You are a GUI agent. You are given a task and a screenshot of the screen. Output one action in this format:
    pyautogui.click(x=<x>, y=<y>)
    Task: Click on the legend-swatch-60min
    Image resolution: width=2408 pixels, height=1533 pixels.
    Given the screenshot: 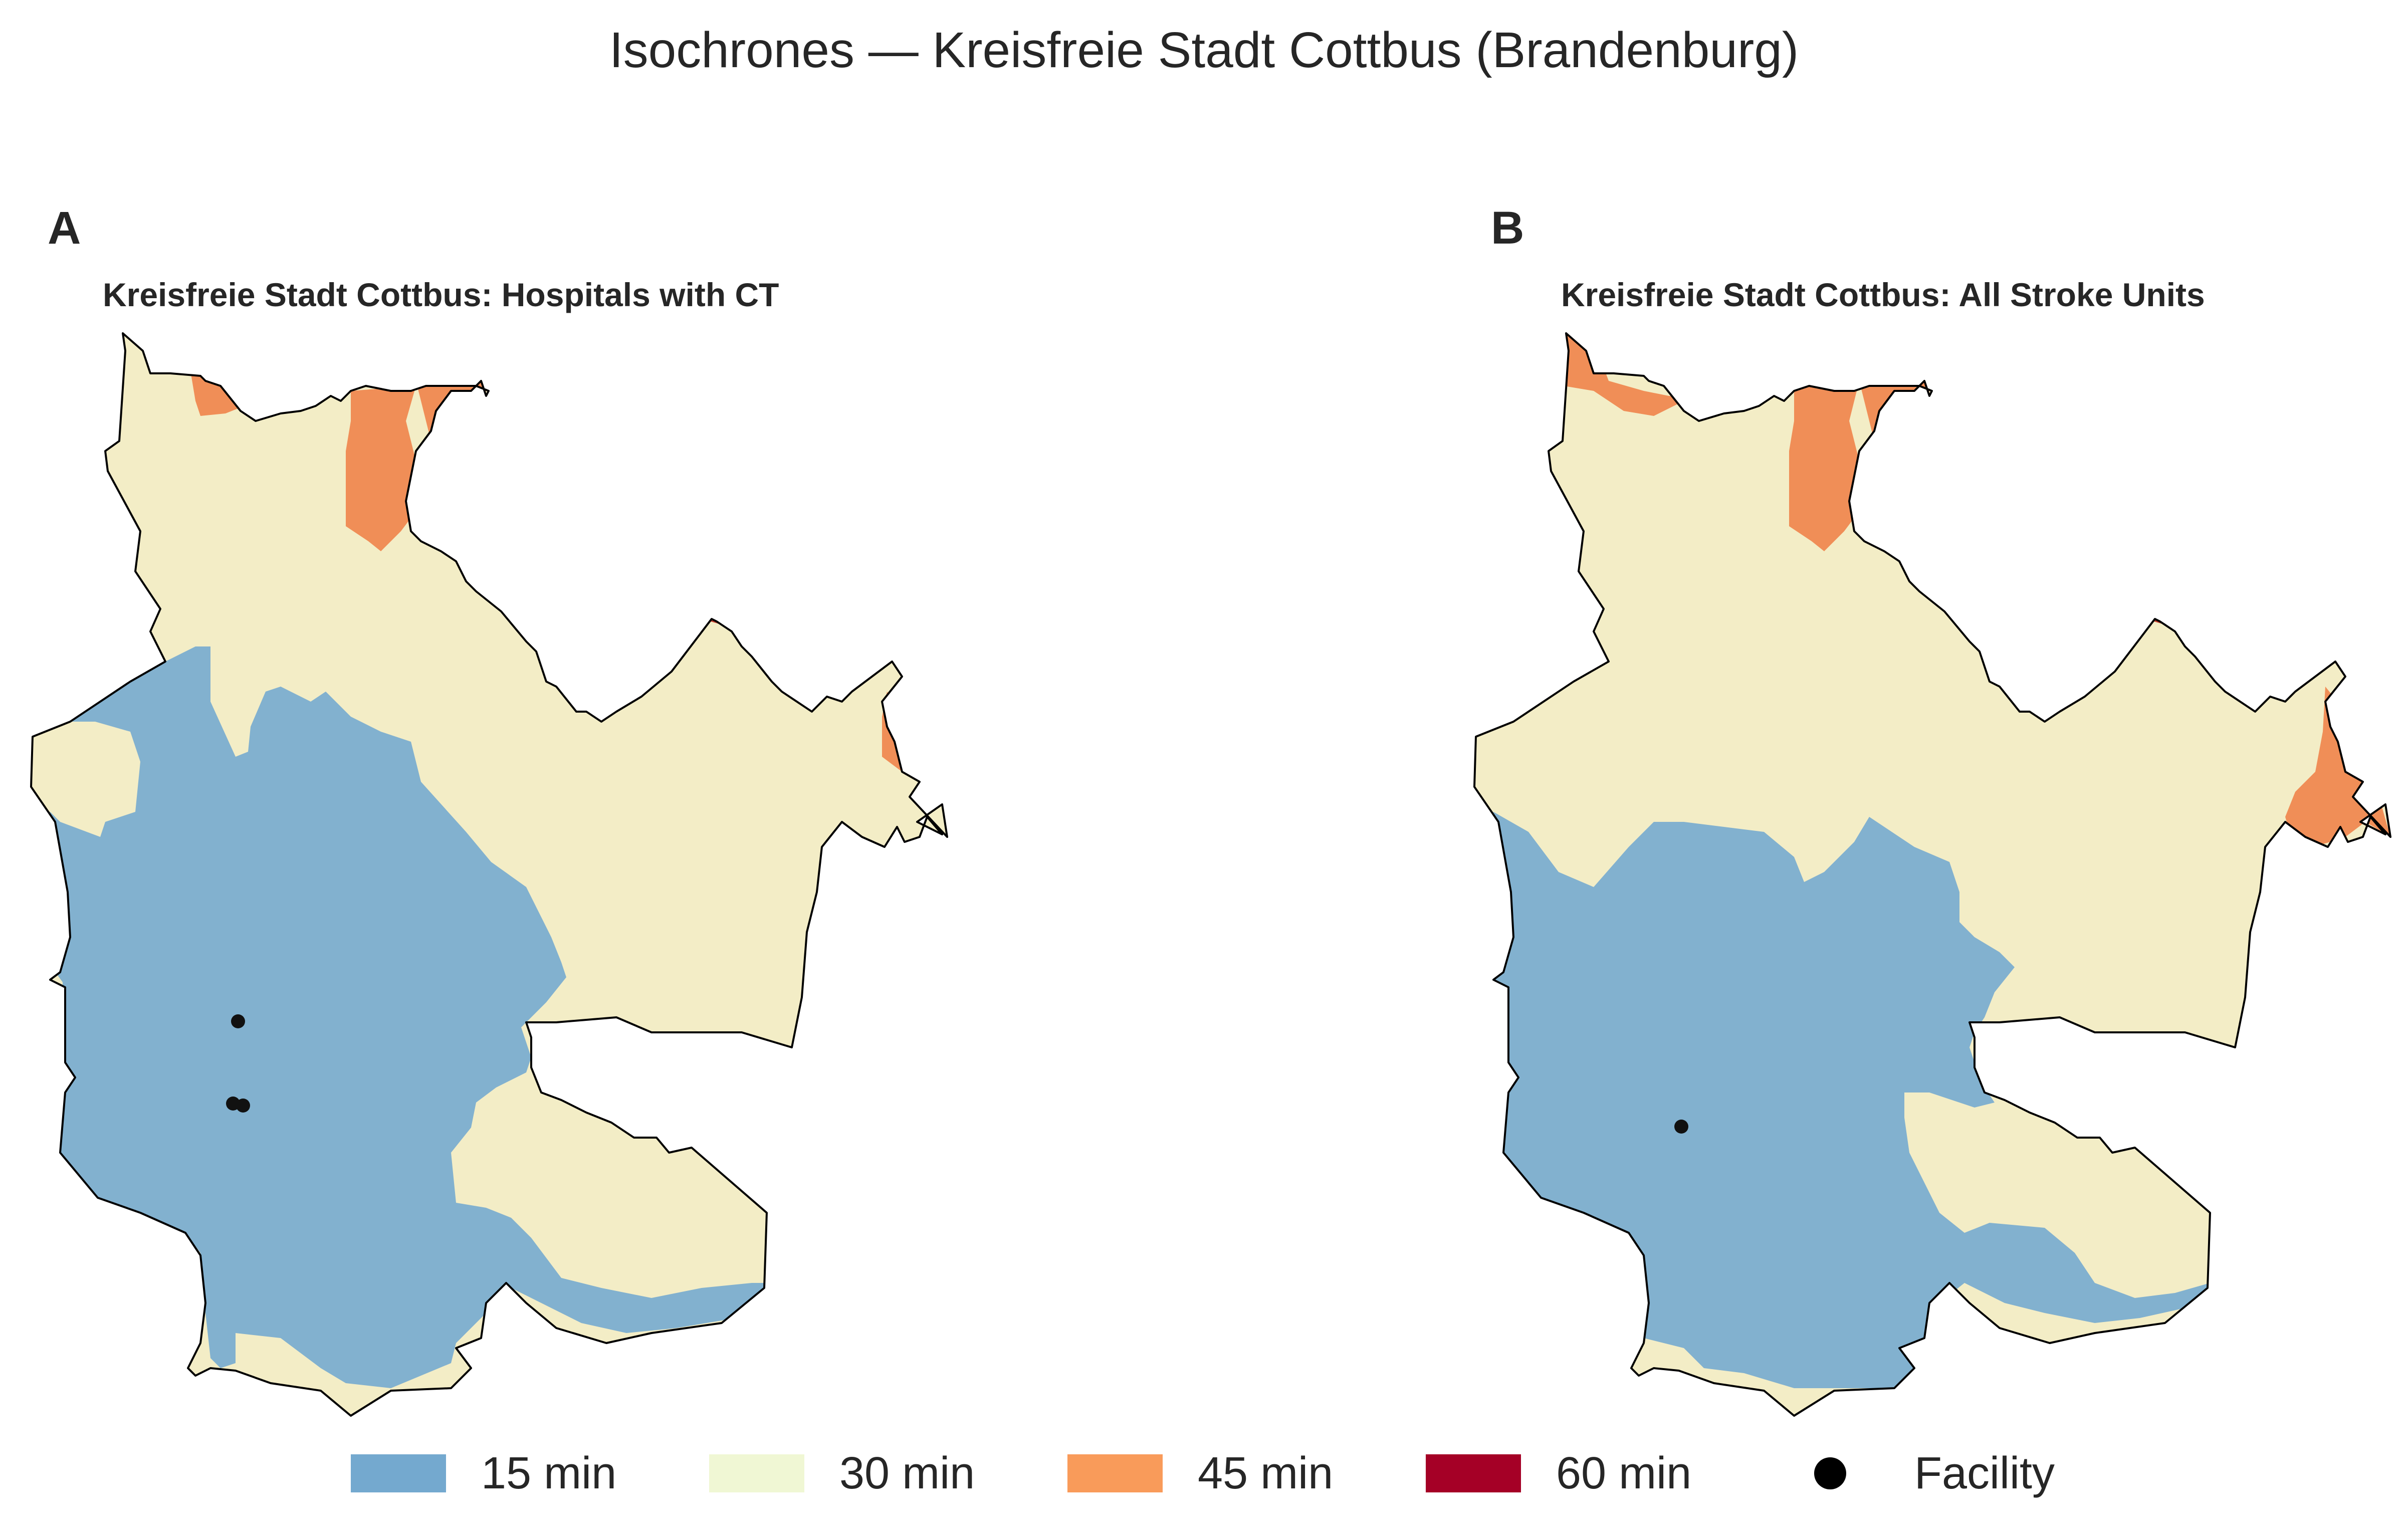 What is the action you would take?
    pyautogui.click(x=1473, y=1473)
    